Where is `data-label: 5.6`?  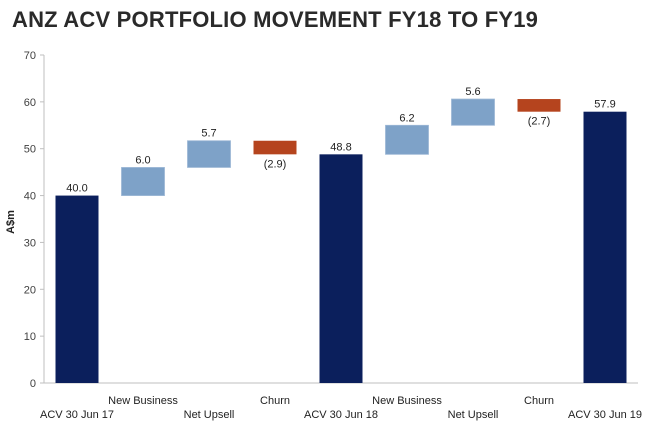
data-label: 5.6 is located at coordinates (472, 92).